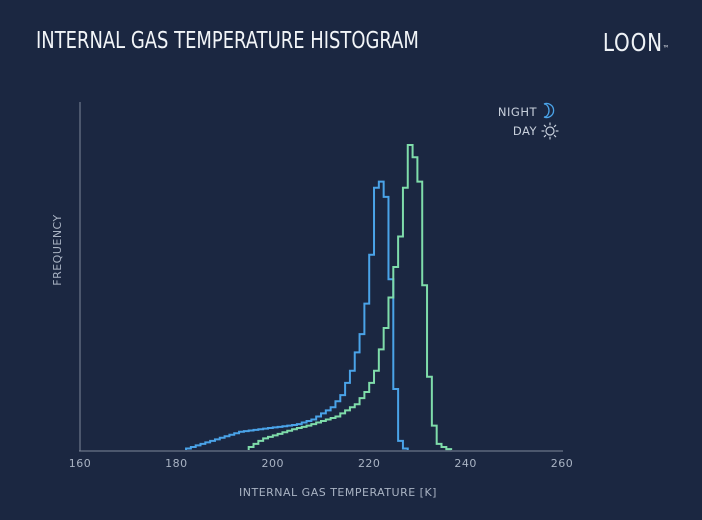  I want to click on brand-text: LOON, so click(632, 42).